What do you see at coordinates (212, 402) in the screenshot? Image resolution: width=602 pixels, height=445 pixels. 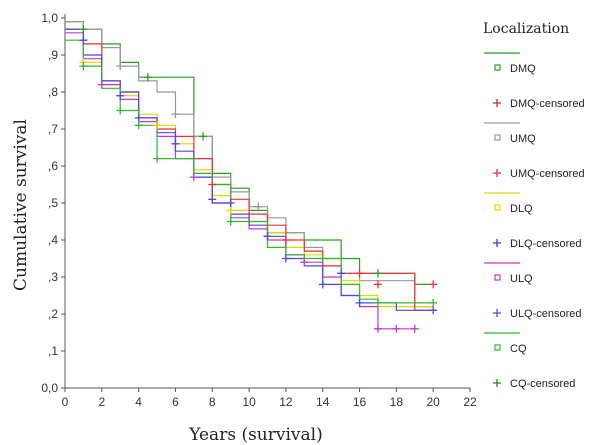 I see `x-tick-label: 8` at bounding box center [212, 402].